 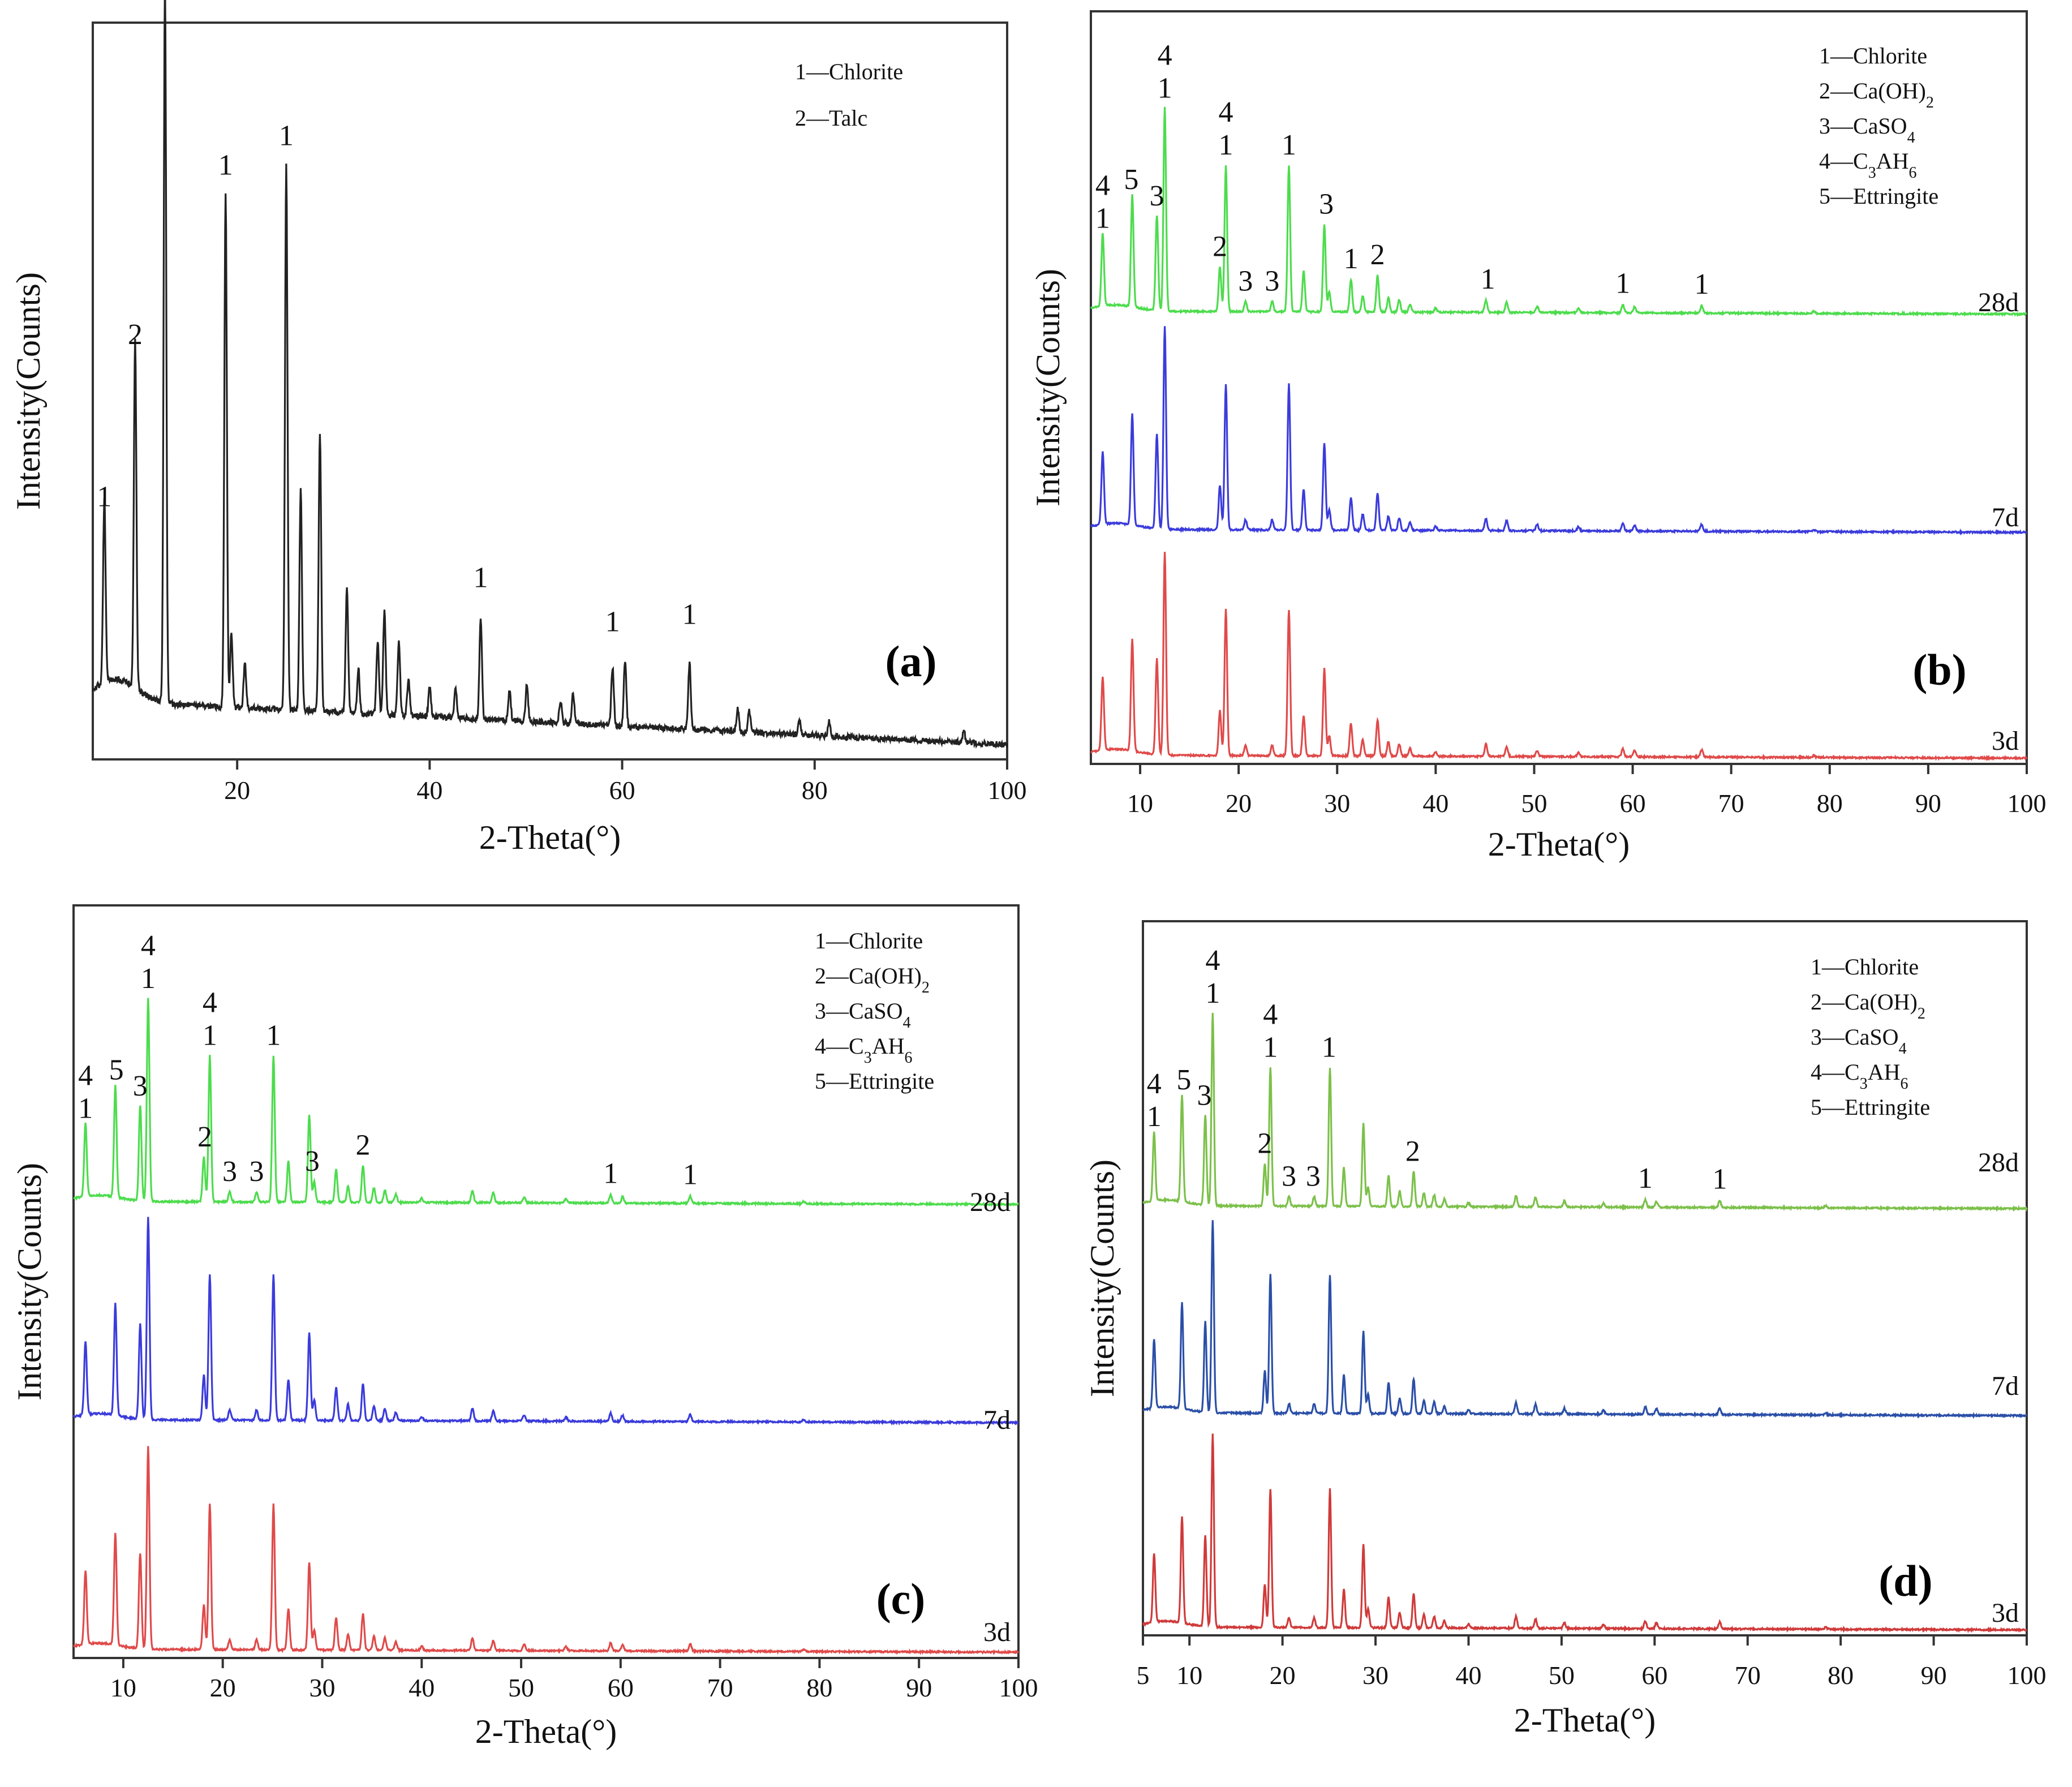 I want to click on legend-entry: 2—Talc, so click(x=831, y=118).